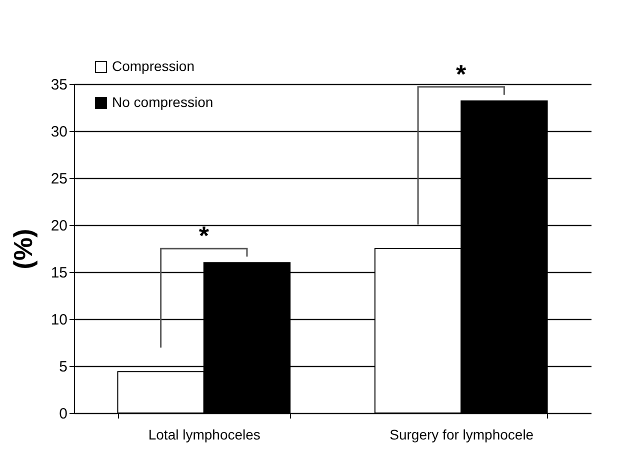 This screenshot has width=622, height=471. I want to click on y-tick-label: 35, so click(59, 85).